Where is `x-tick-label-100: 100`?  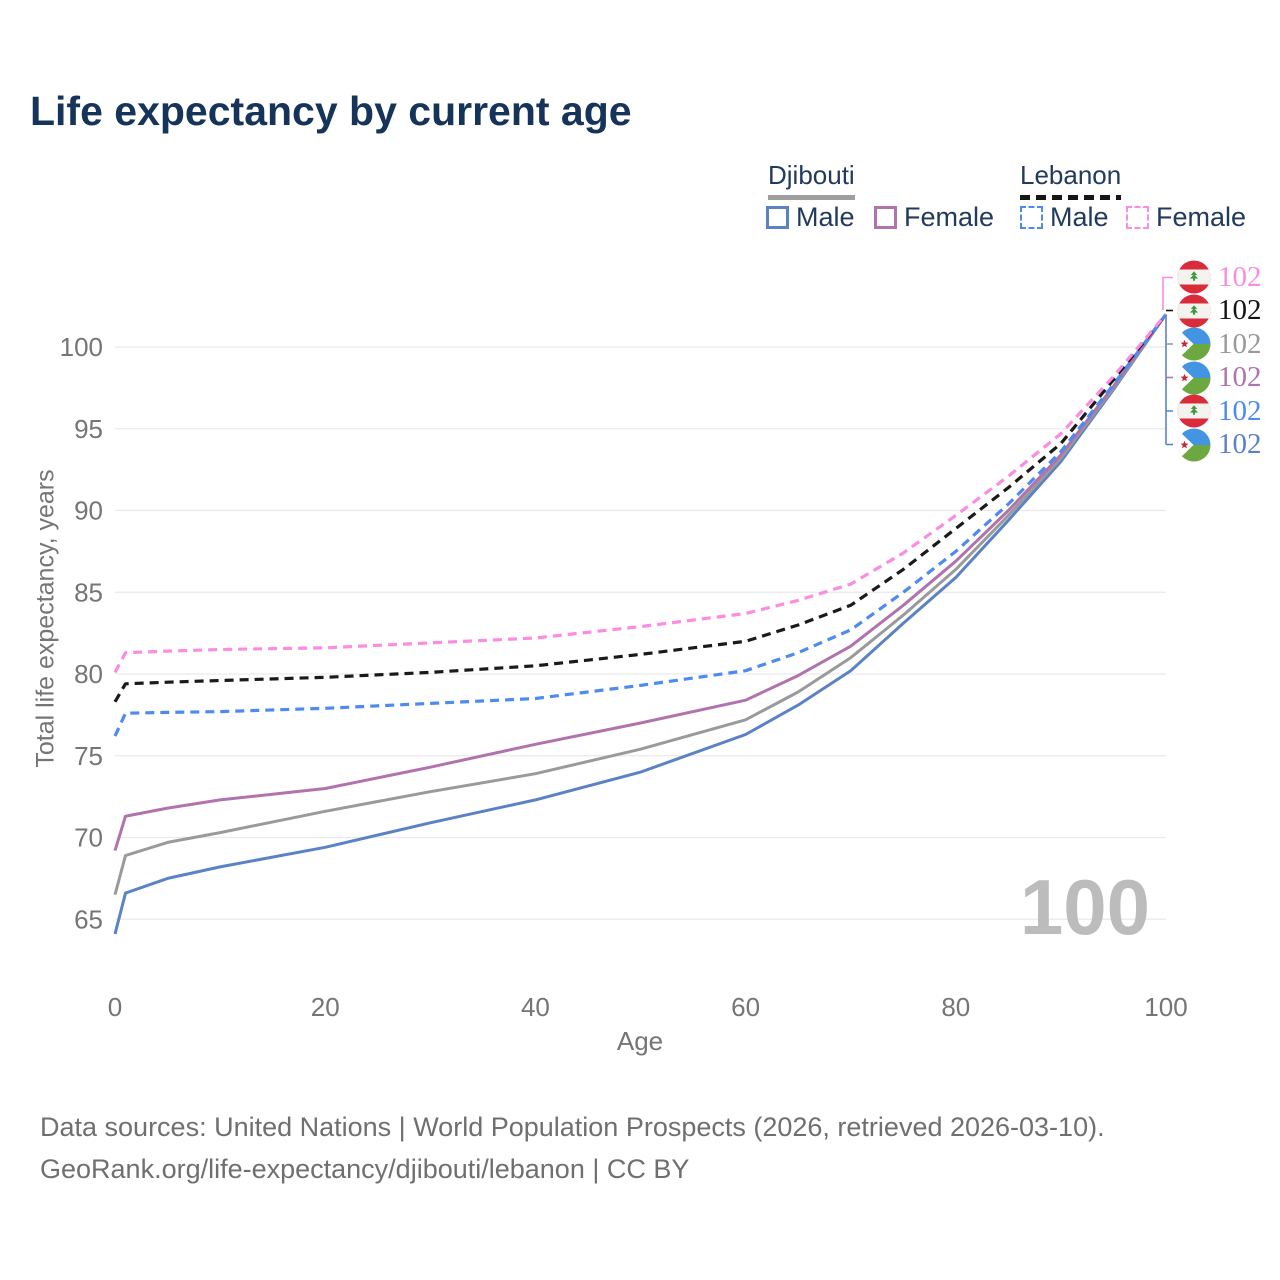
x-tick-label-100: 100 is located at coordinates (1165, 1007).